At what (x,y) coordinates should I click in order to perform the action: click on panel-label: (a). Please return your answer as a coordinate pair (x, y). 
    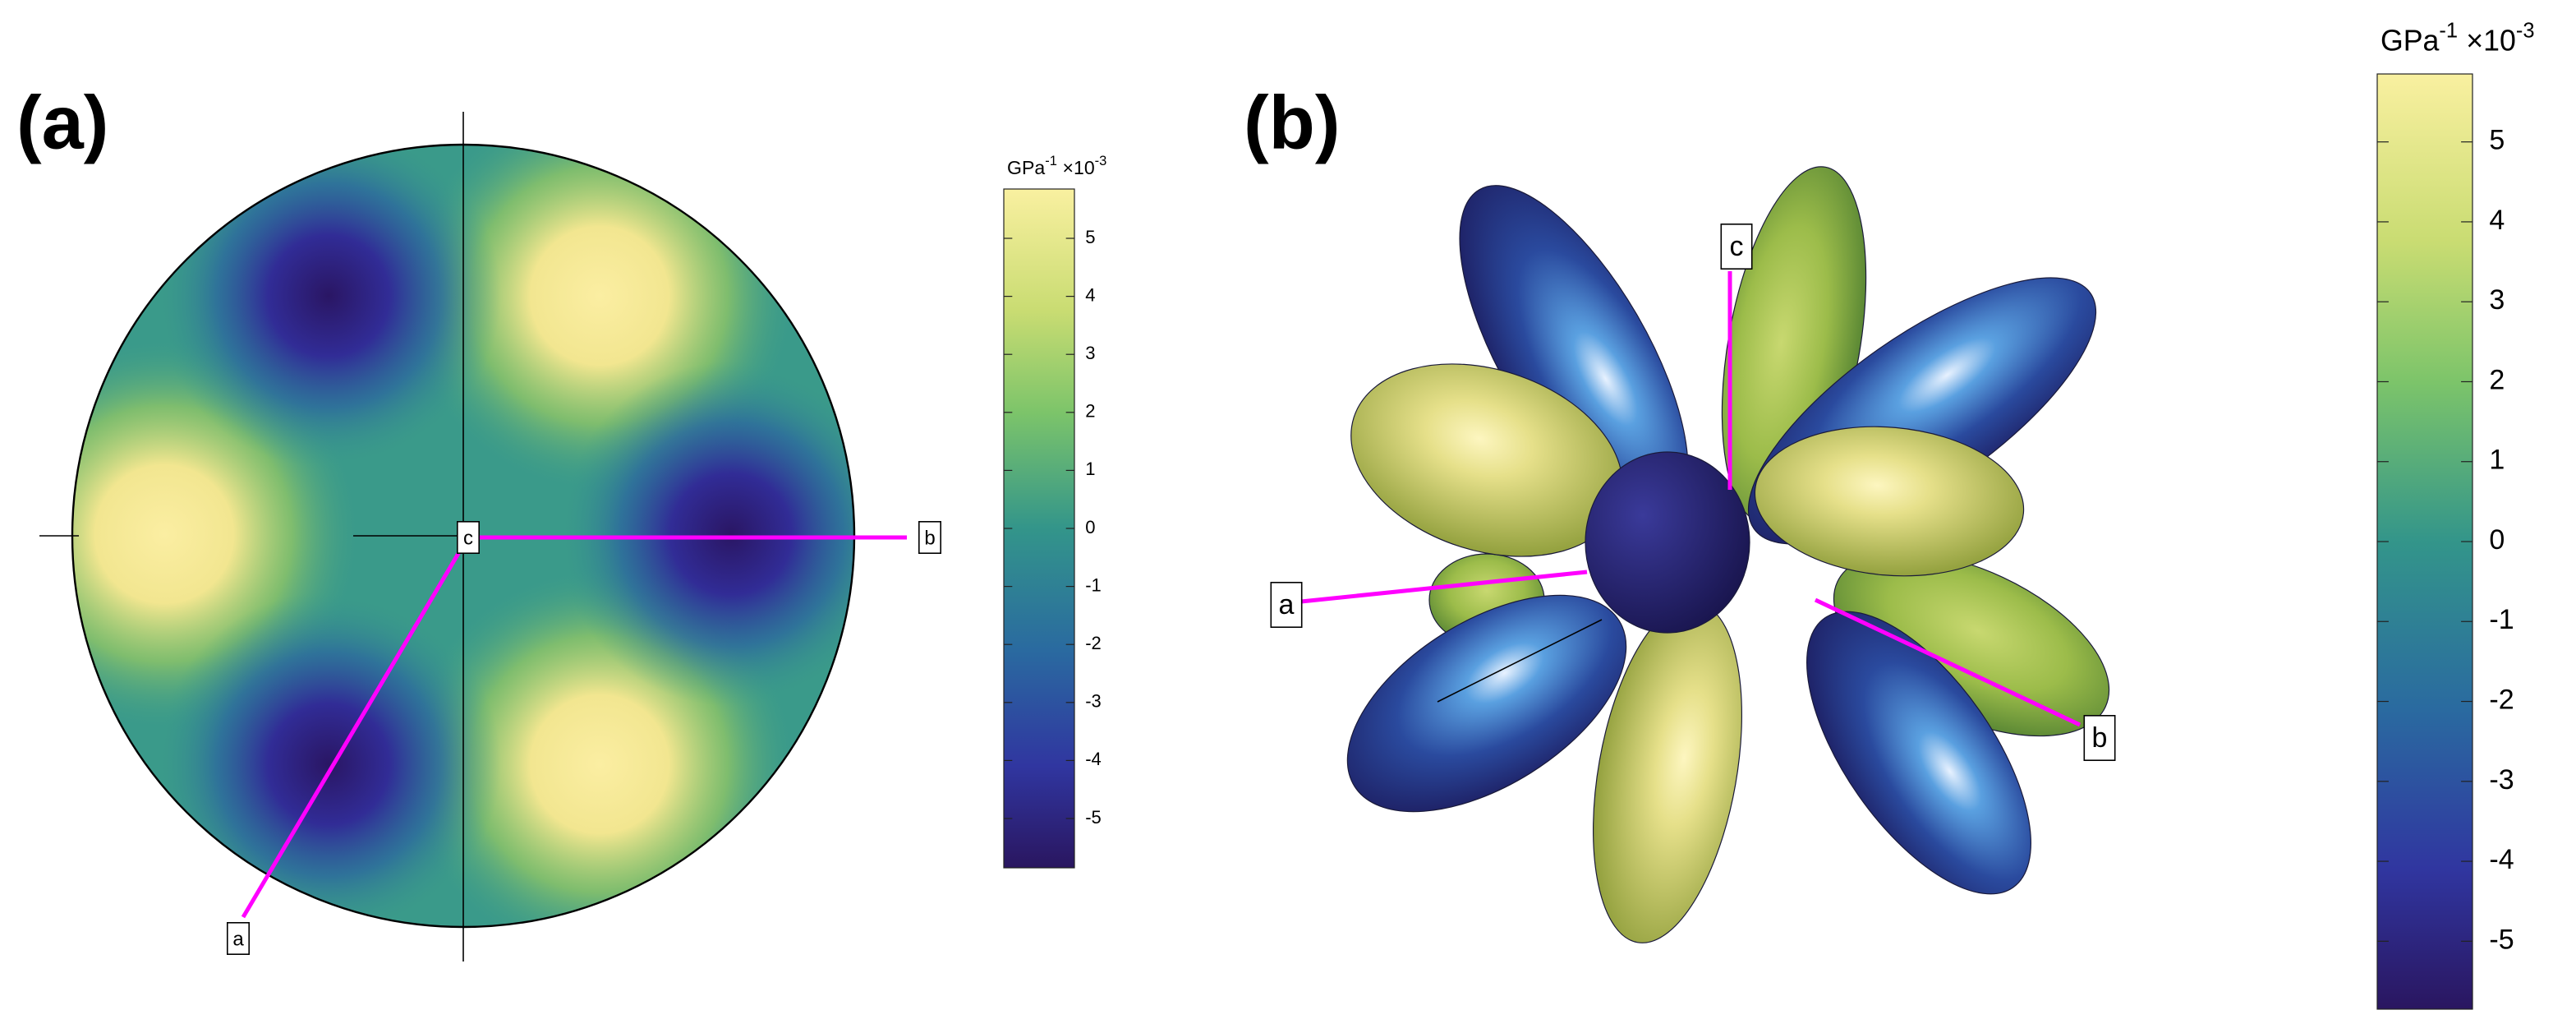
    Looking at the image, I should click on (62, 122).